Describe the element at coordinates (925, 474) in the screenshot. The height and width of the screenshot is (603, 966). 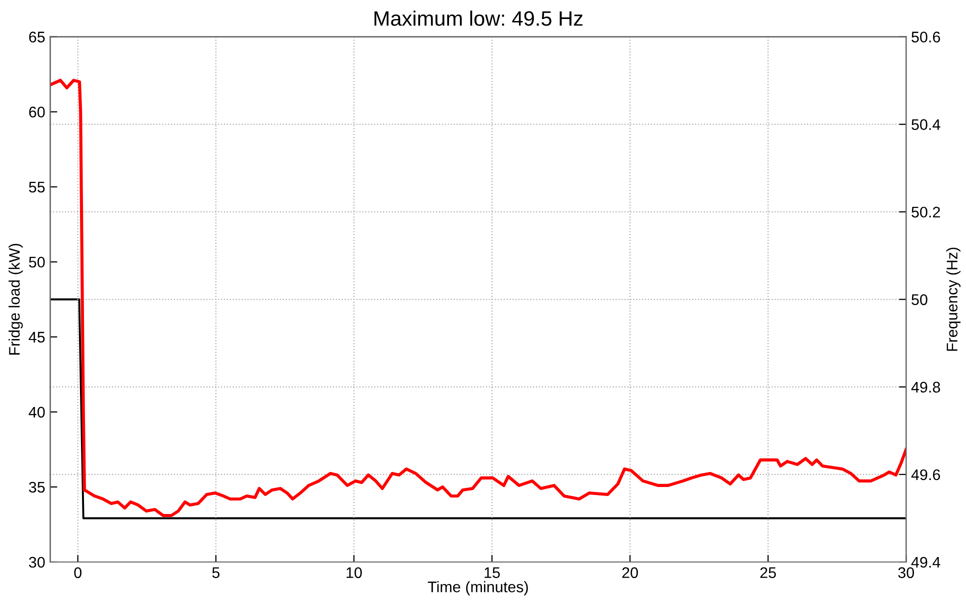
I see `y2-tick-label: 49.6` at that location.